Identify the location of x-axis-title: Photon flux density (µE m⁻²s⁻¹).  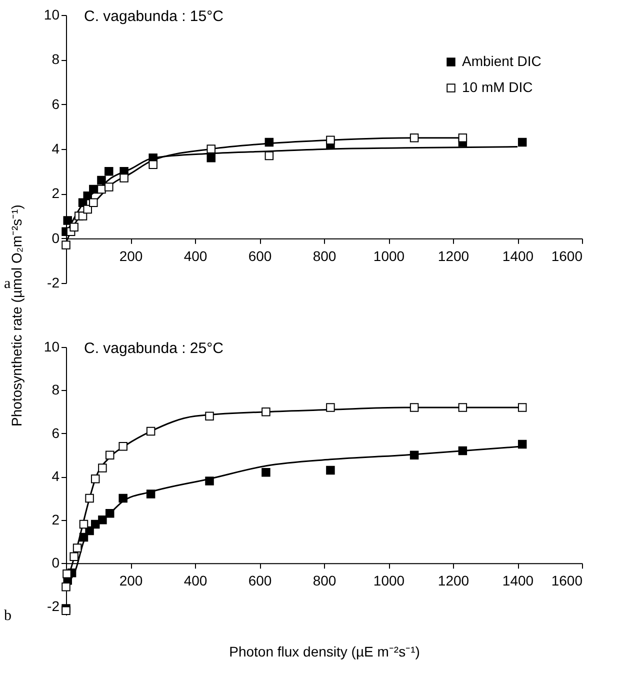
(324, 652).